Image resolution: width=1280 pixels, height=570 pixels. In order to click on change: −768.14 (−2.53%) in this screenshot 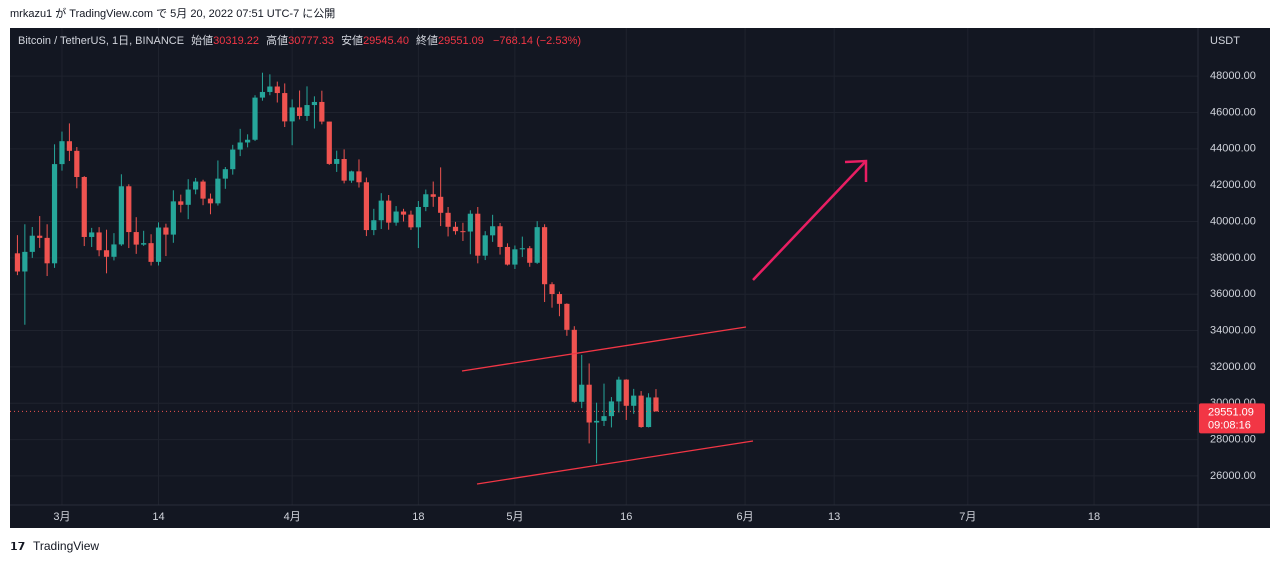, I will do `click(537, 41)`.